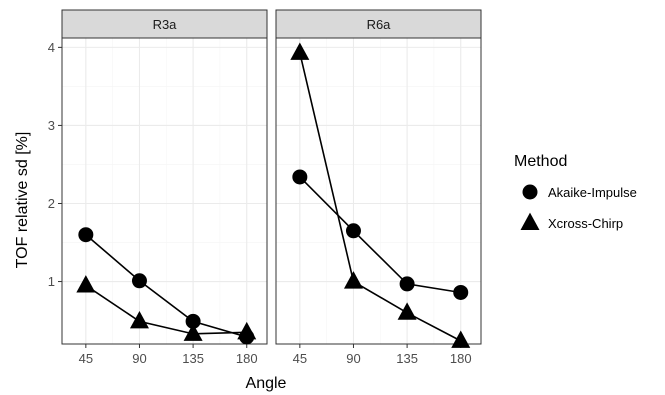 The image size is (665, 395). What do you see at coordinates (22, 200) in the screenshot?
I see `y-axis-title: TOF relative sd [%]` at bounding box center [22, 200].